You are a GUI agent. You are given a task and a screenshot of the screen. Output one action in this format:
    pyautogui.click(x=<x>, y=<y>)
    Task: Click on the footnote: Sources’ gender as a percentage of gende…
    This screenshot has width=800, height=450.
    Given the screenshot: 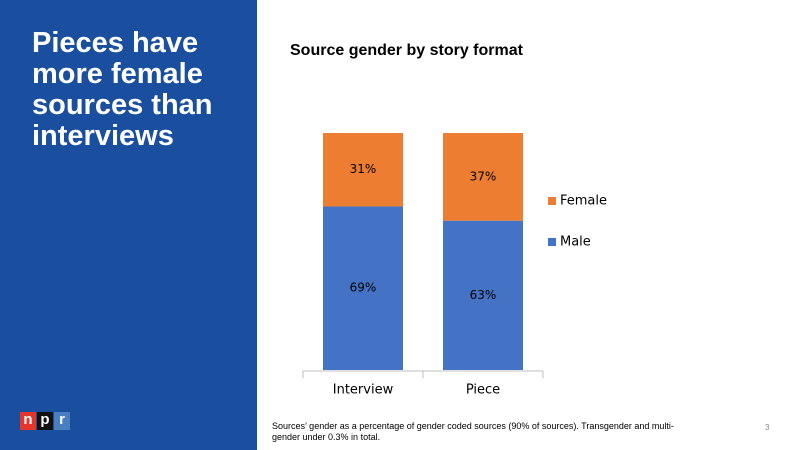 What is the action you would take?
    pyautogui.click(x=473, y=431)
    